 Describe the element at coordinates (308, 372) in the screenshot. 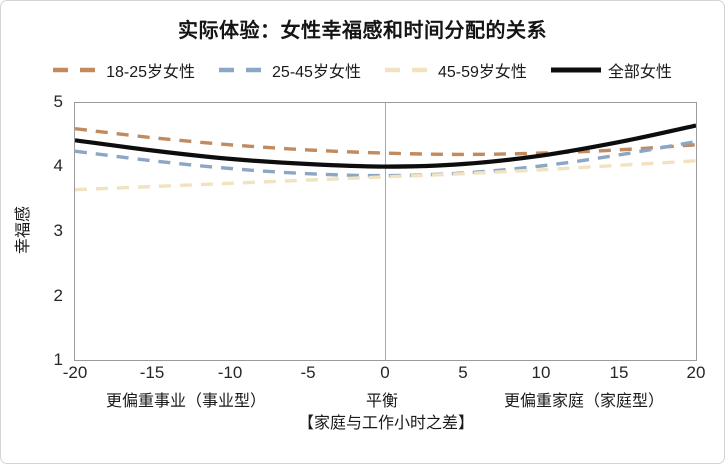

I see `x-tick: -5` at that location.